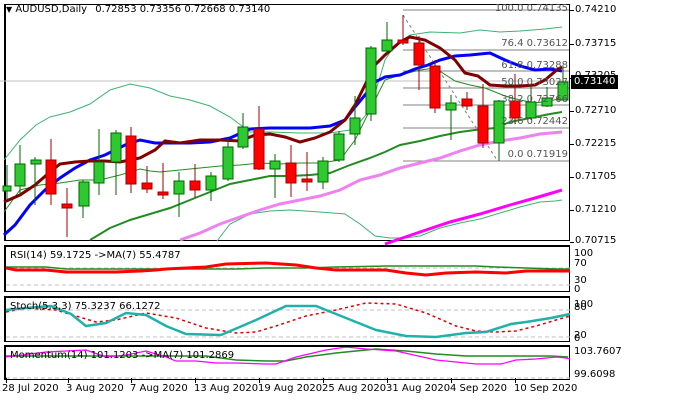  Describe the element at coordinates (95, 255) in the screenshot. I see `rsi-title: RSI(14) 59.1725 ->MA(7) 55.4787` at that location.